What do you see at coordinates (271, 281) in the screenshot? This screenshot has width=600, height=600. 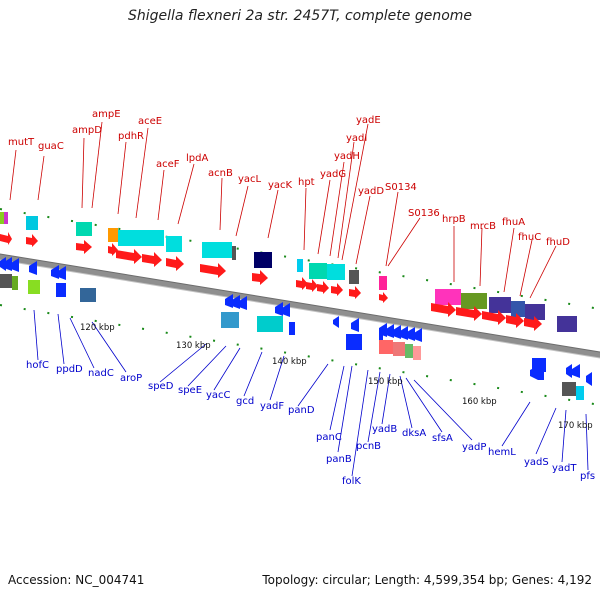 I see `forward-cds-track` at bounding box center [271, 281].